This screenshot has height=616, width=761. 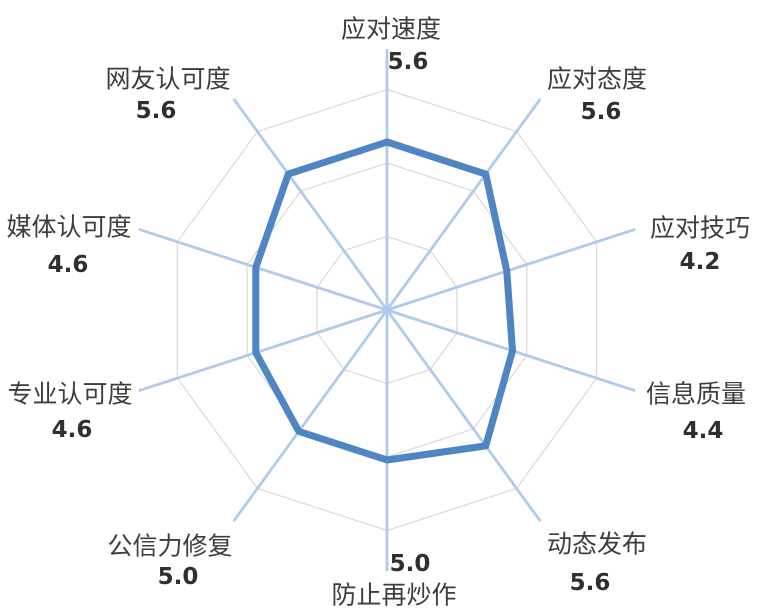 I want to click on category-label: 媒体认可度, so click(x=68, y=228).